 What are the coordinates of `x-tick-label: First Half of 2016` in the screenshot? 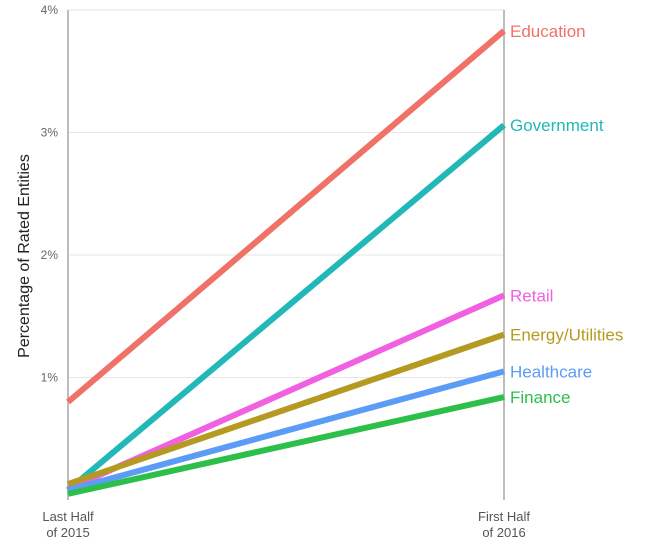 It's located at (504, 524).